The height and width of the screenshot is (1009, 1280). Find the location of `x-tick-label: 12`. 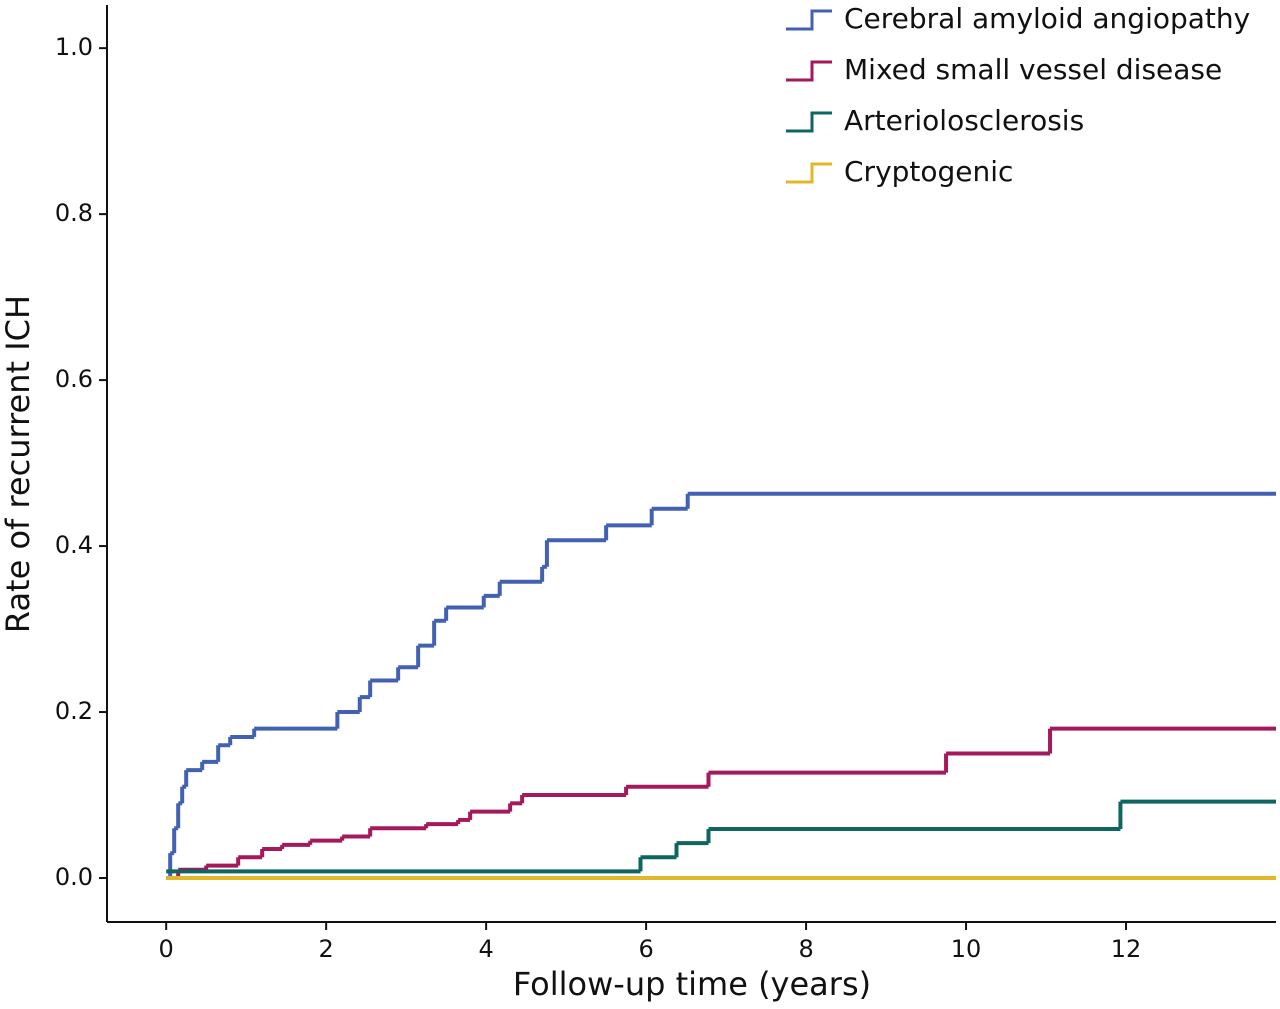

x-tick-label: 12 is located at coordinates (1126, 949).